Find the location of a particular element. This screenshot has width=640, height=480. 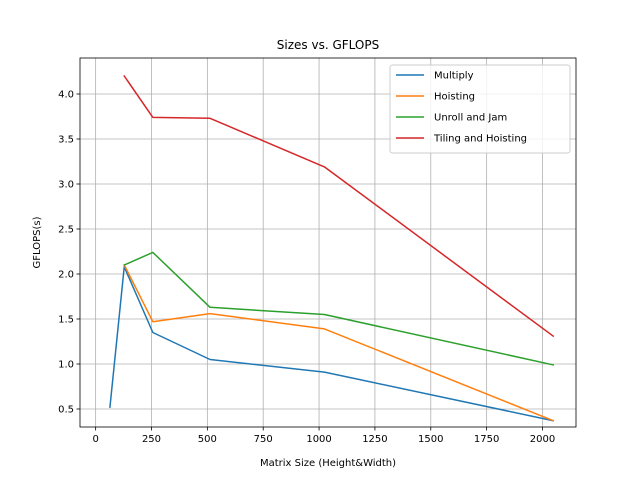

x-tick-label: 1750 is located at coordinates (486, 439).